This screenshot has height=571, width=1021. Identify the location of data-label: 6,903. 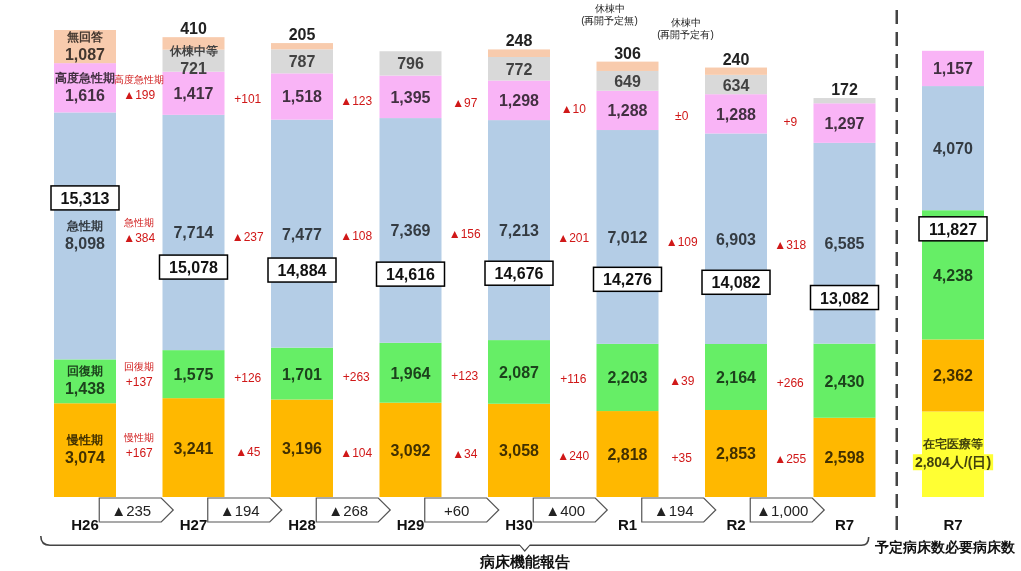
(736, 239).